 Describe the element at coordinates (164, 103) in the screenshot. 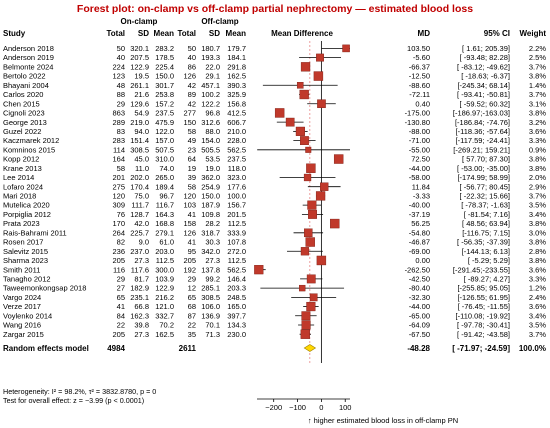

I see `on-clamp-mean: 157.2` at that location.